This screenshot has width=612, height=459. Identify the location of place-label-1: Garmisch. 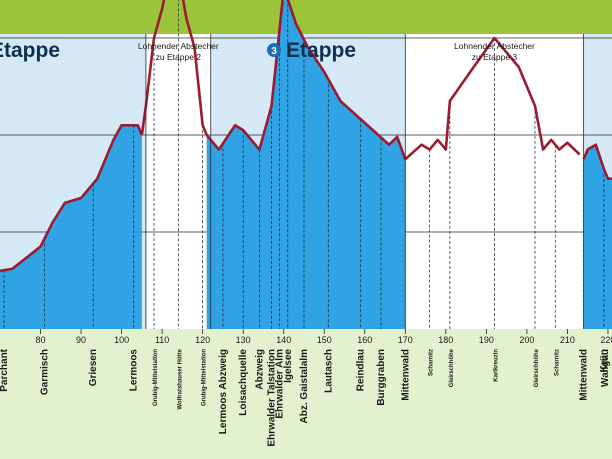
(45, 372).